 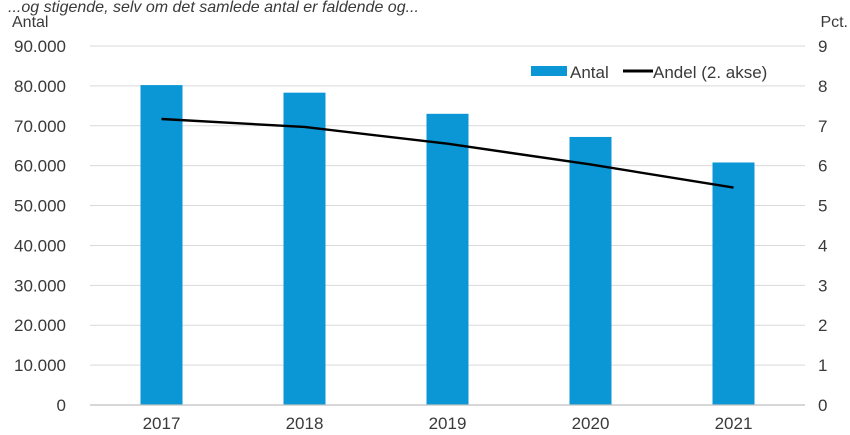 What do you see at coordinates (305, 423) in the screenshot?
I see `x-tick-label: 2018` at bounding box center [305, 423].